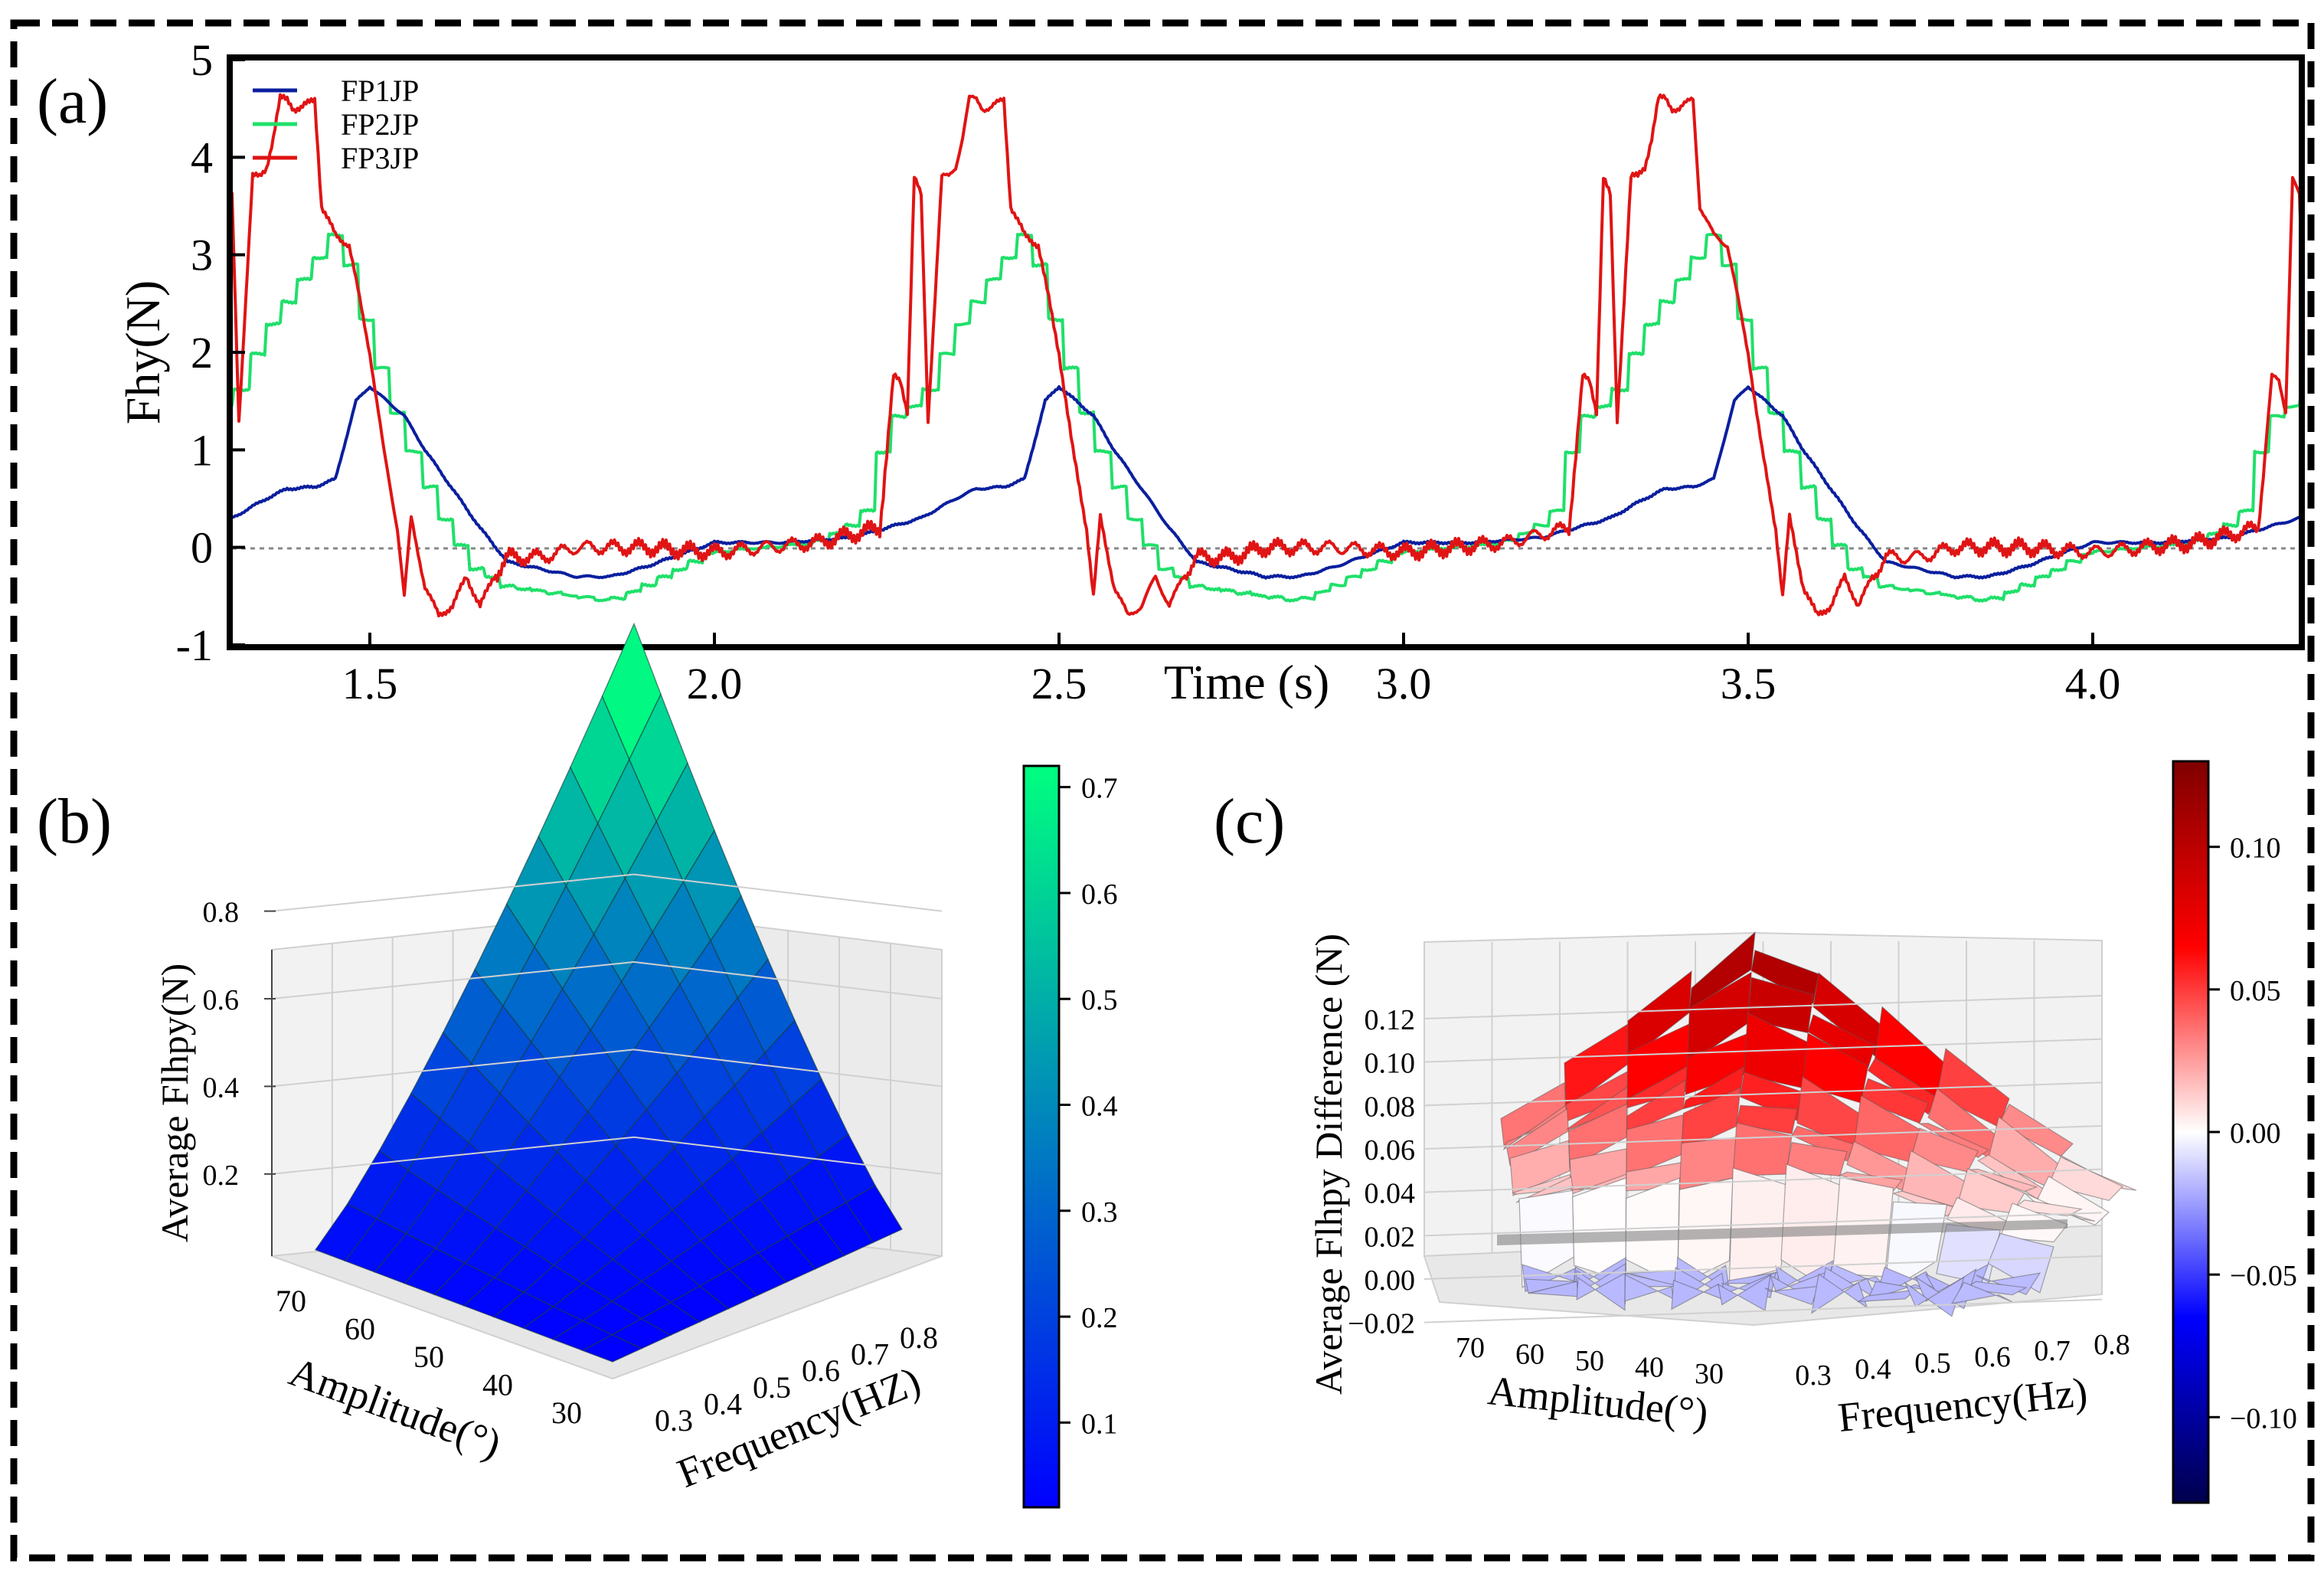  I want to click on z-tick-label-c: 0.06, so click(1390, 1150).